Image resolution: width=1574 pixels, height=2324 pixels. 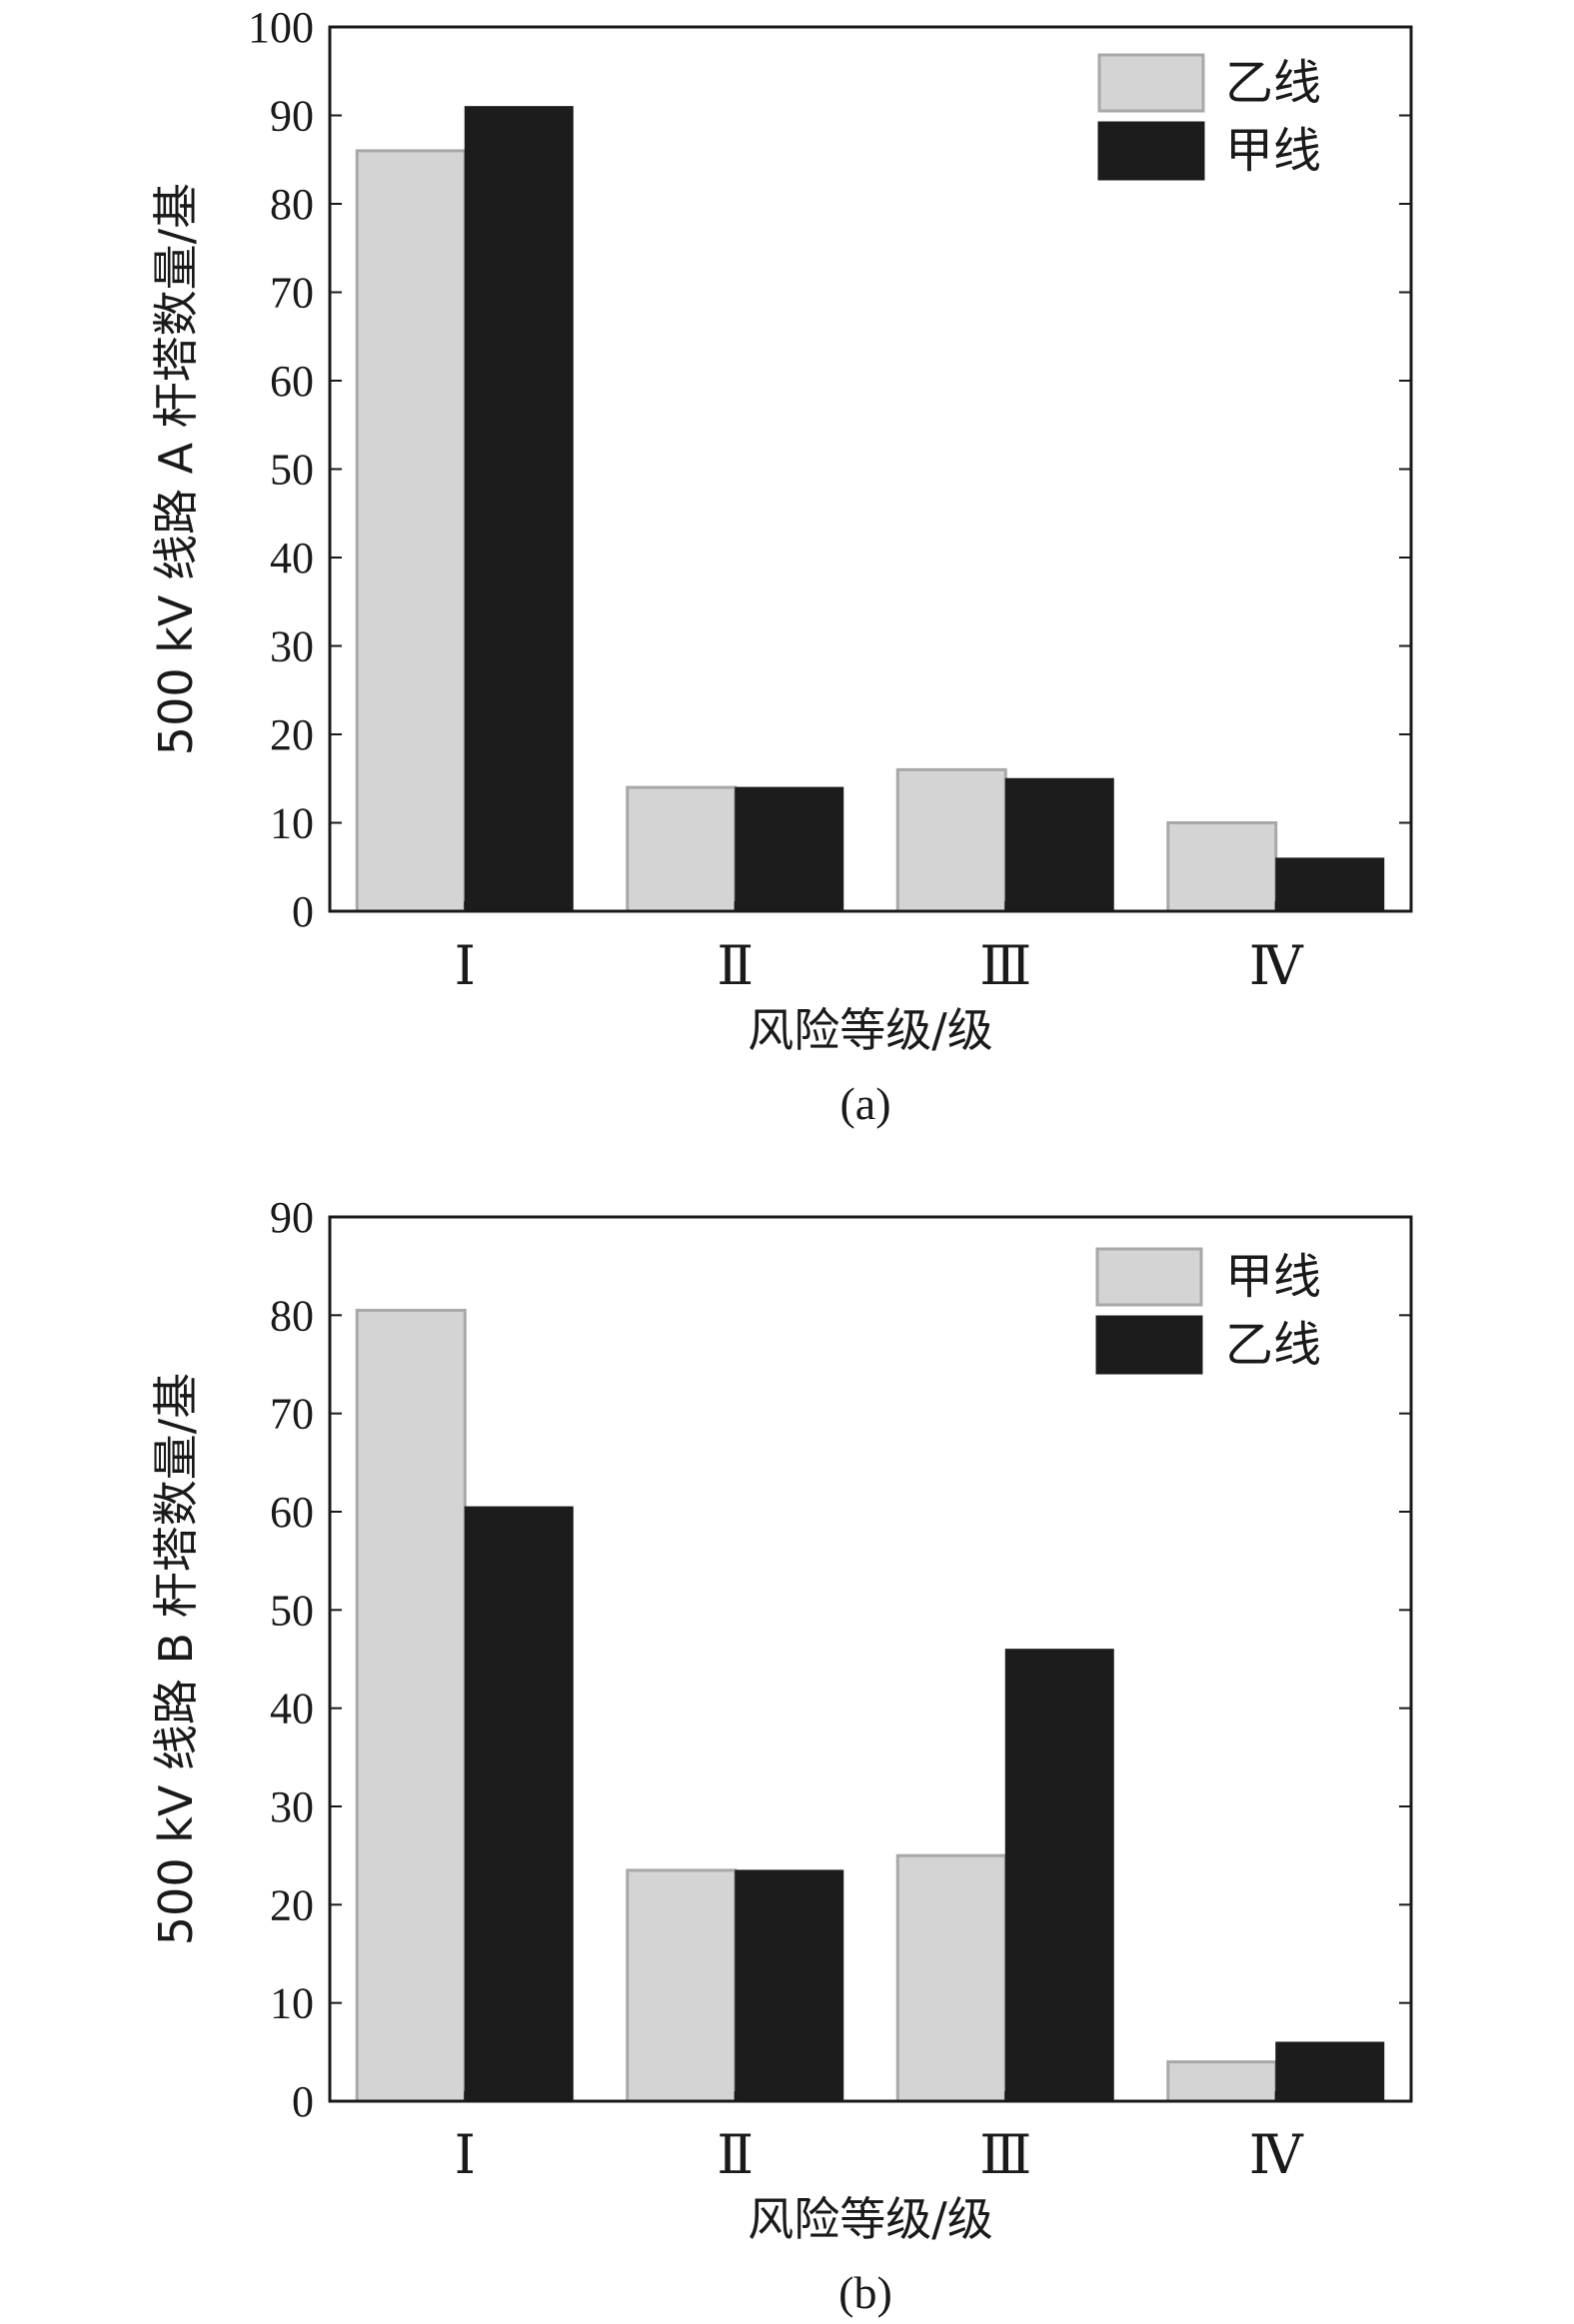 What do you see at coordinates (176, 1659) in the screenshot?
I see `y-axis-title: 500 kV 线路 B 杆塔数量/基` at bounding box center [176, 1659].